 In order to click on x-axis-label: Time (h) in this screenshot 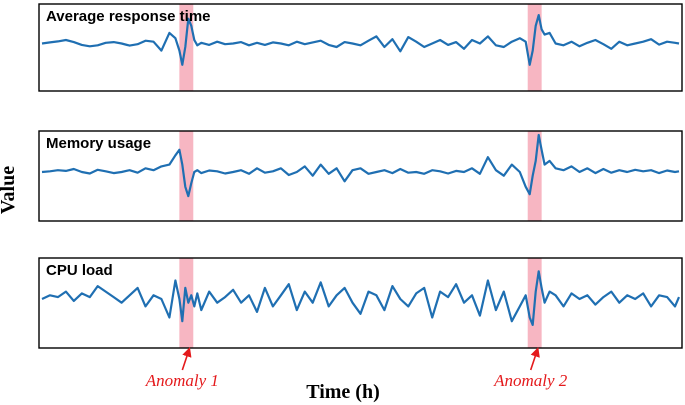, I will do `click(343, 392)`.